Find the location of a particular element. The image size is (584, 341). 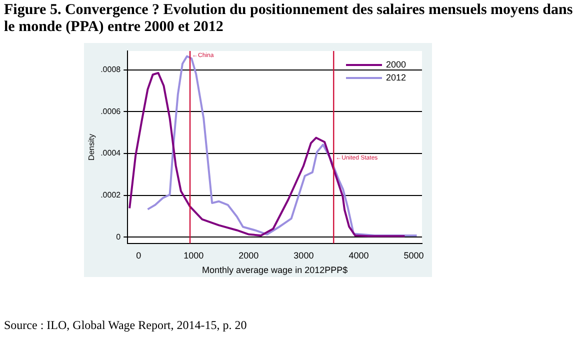

legend-label: 2012 is located at coordinates (396, 77).